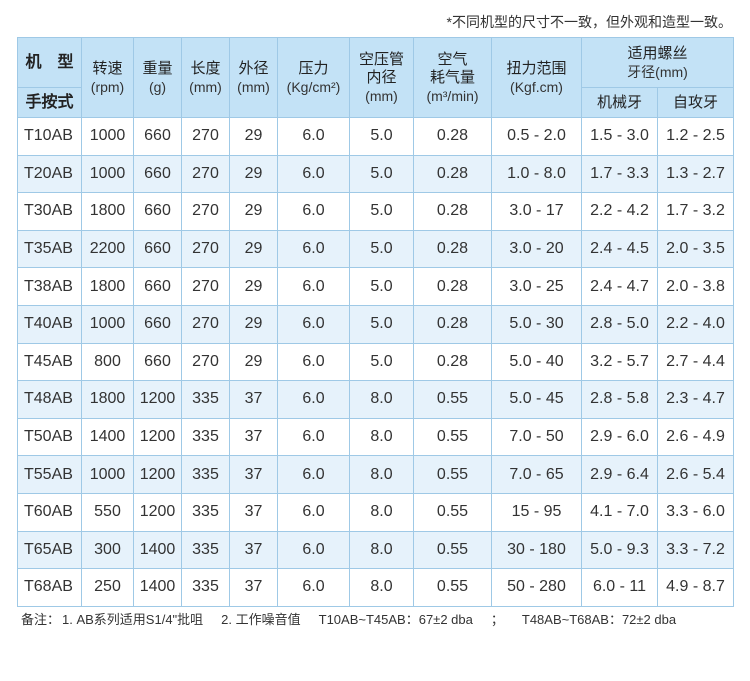 The height and width of the screenshot is (681, 750). I want to click on cell-speed: 550, so click(107, 512).